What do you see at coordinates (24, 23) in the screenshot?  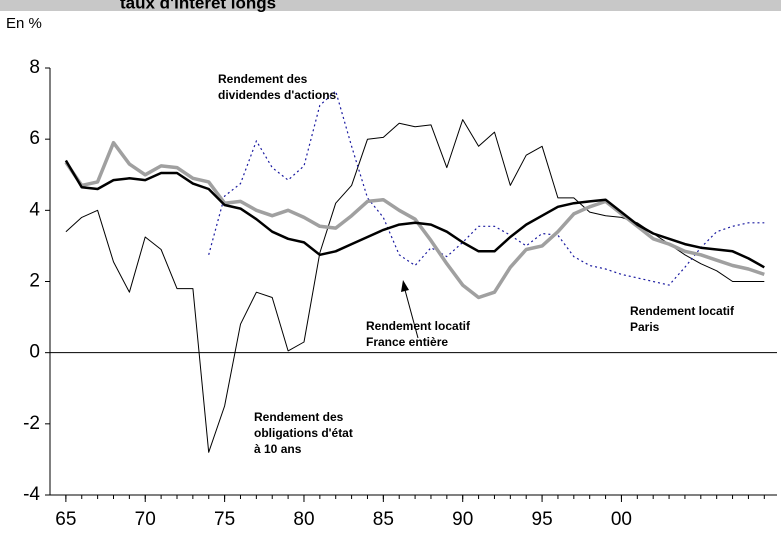 I see `y-axis-label: En %` at bounding box center [24, 23].